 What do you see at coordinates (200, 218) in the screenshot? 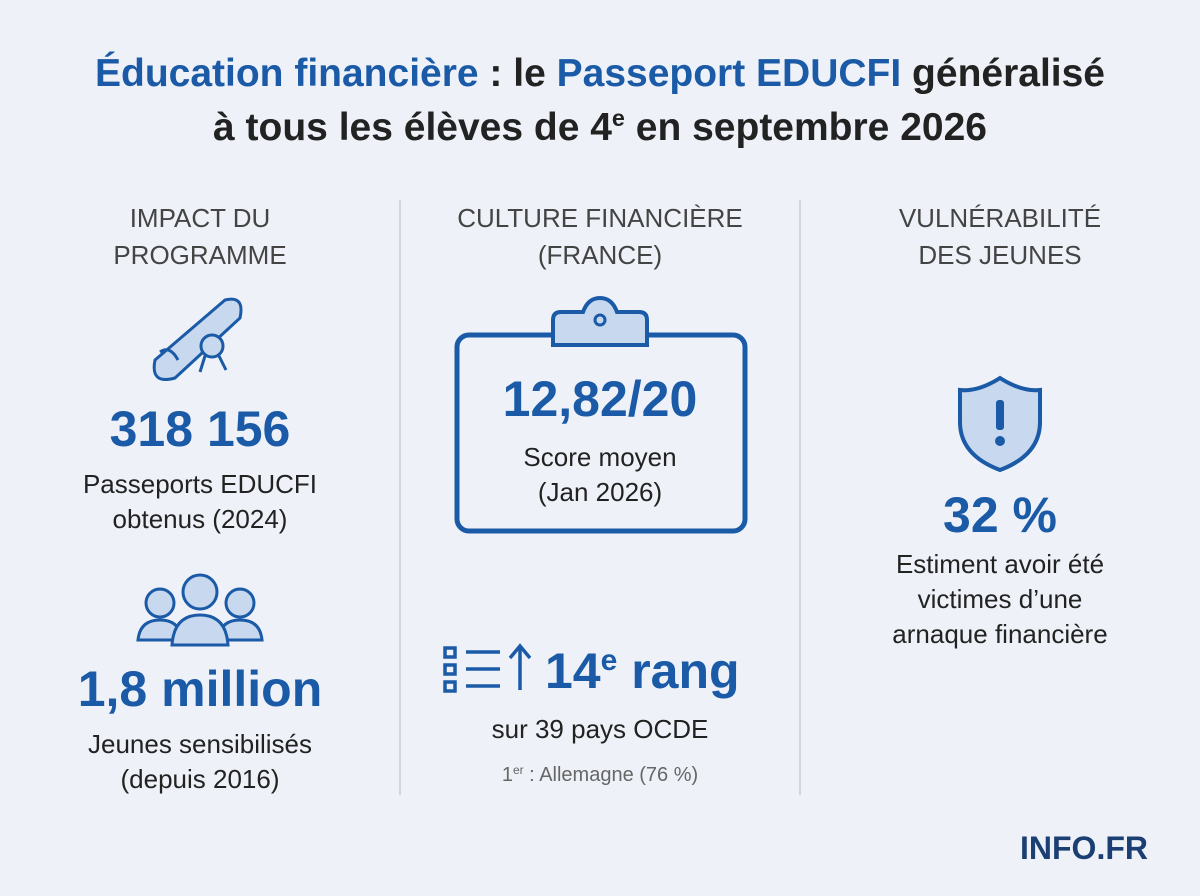
I see `heading-line: IMPACT DU` at bounding box center [200, 218].